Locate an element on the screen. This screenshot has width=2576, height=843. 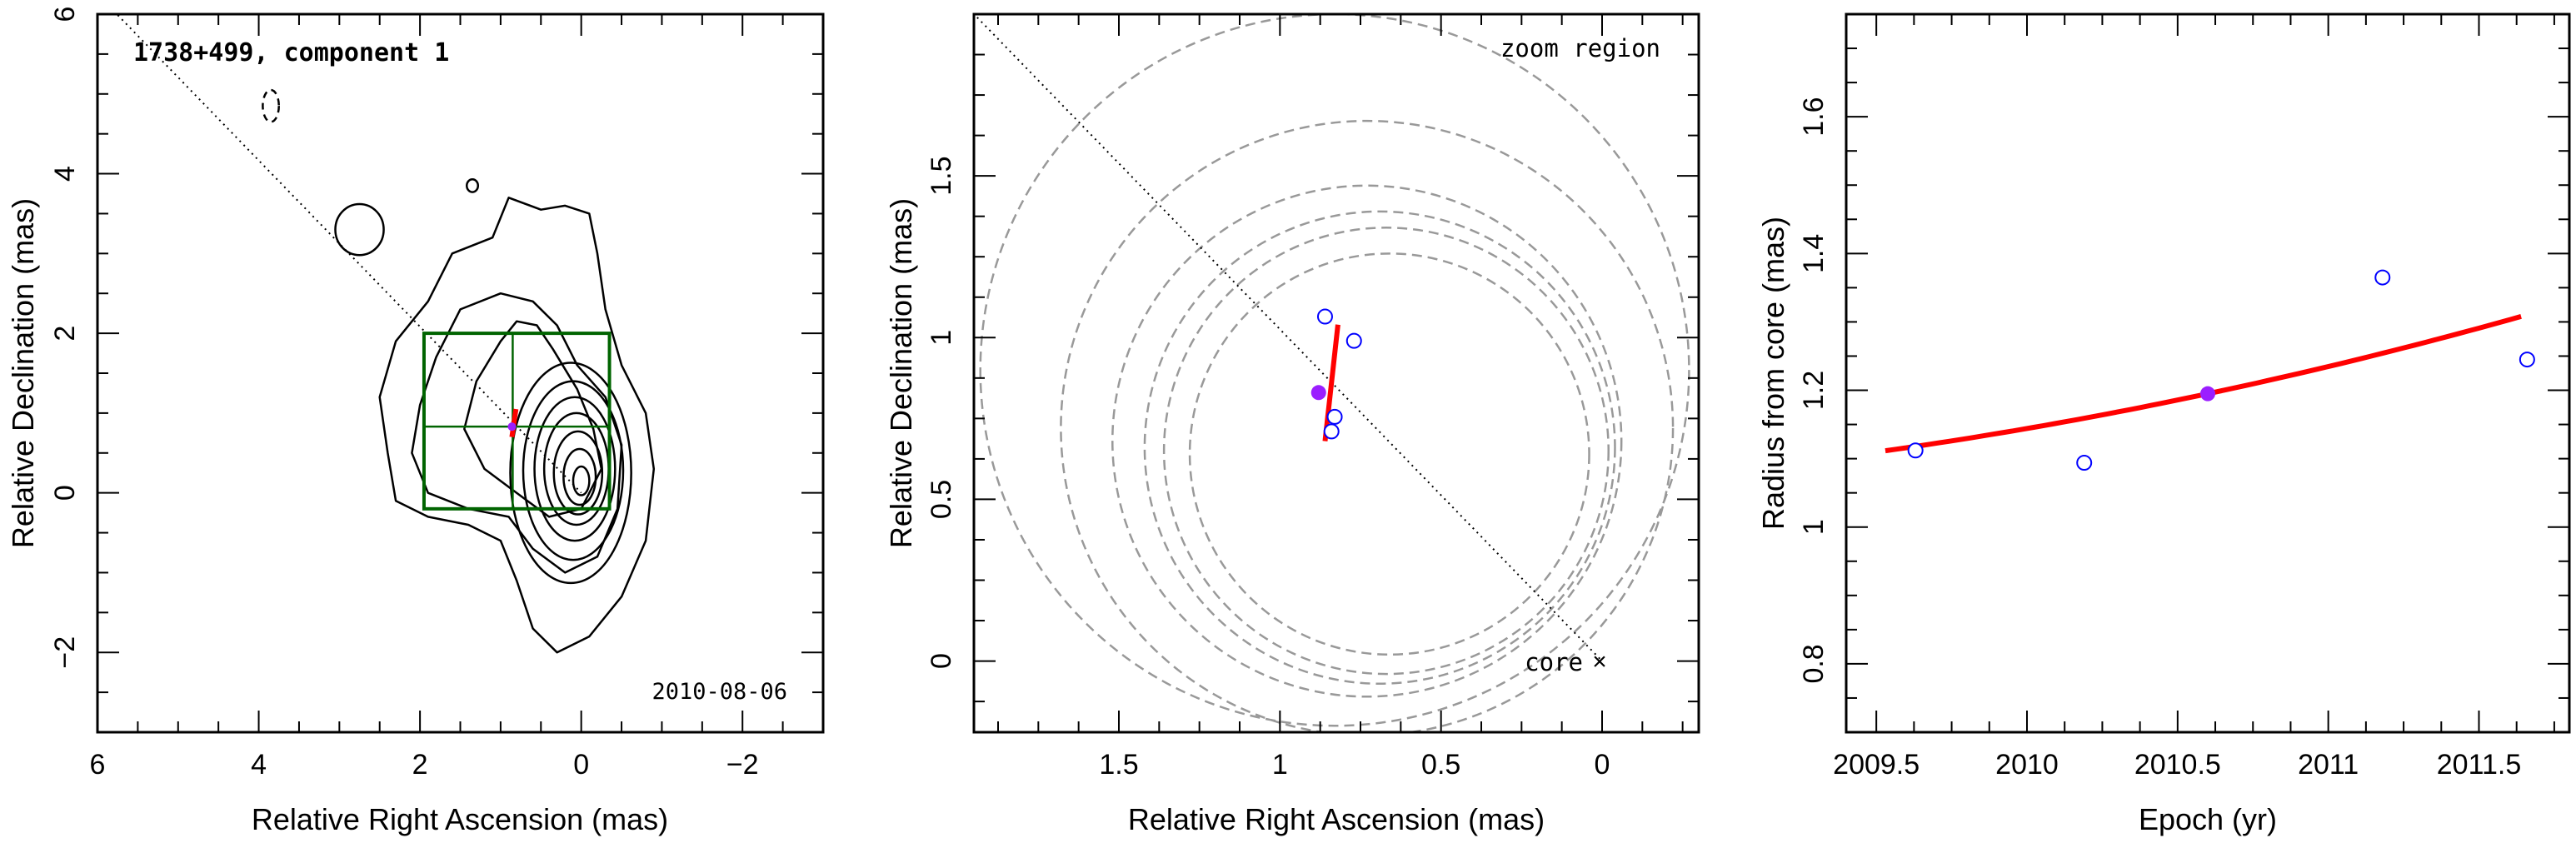
core-direction-line is located at coordinates (348, 254).